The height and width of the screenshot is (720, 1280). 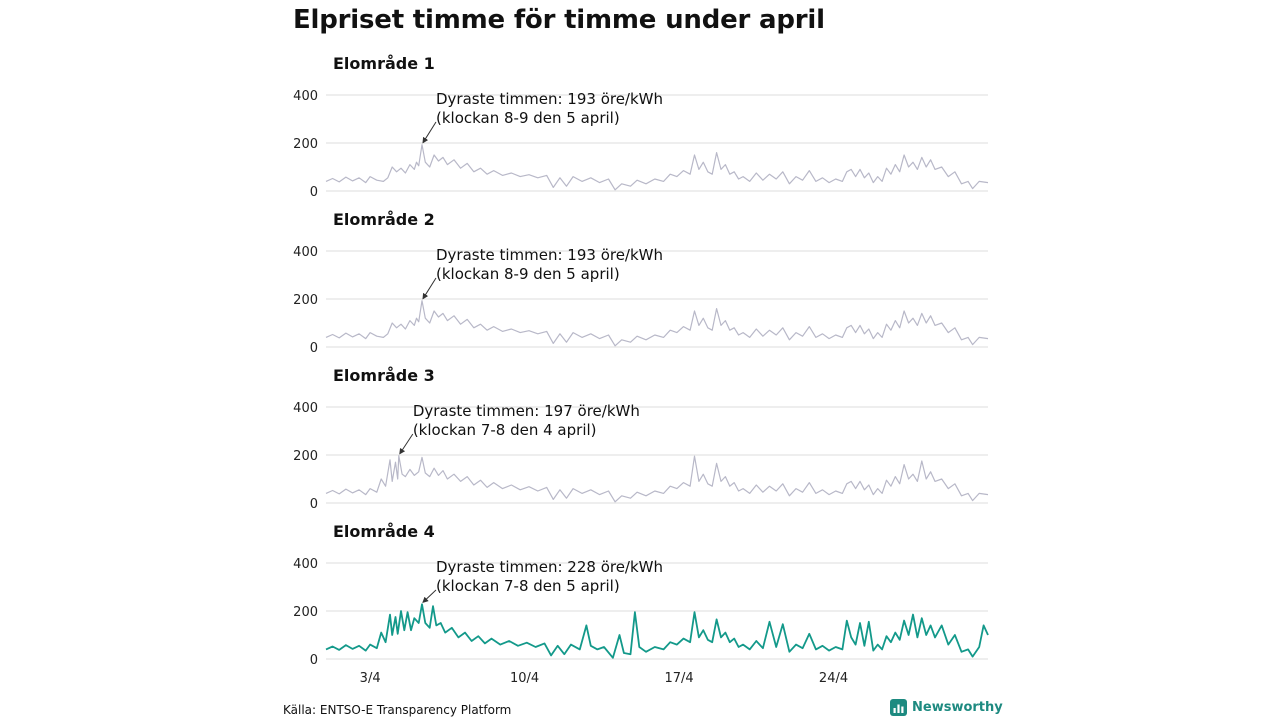 What do you see at coordinates (384, 531) in the screenshot?
I see `panel-title: Elområde 4` at bounding box center [384, 531].